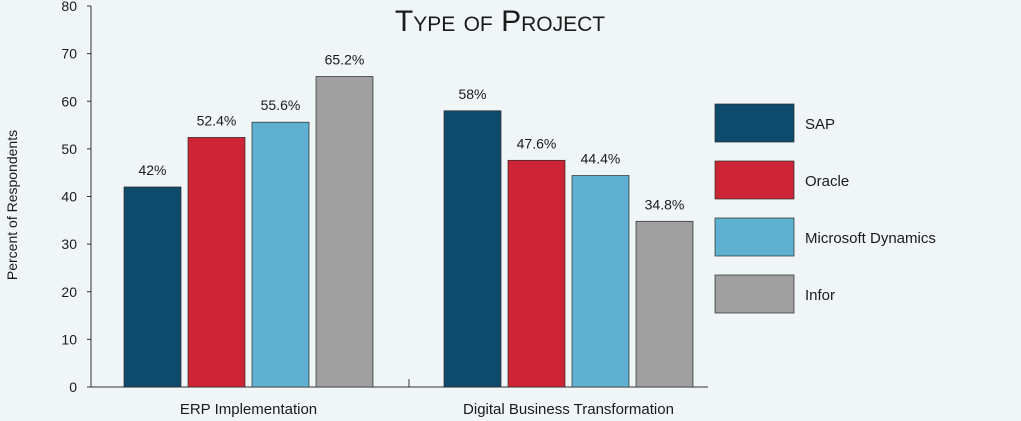 Image resolution: width=1021 pixels, height=421 pixels. I want to click on y-tick-label: 70, so click(69, 54).